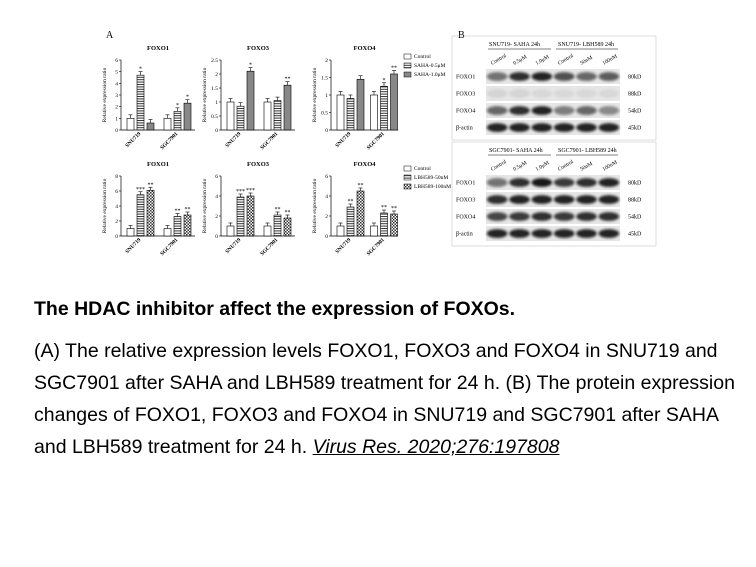 This screenshot has width=756, height=567. What do you see at coordinates (465, 112) in the screenshot?
I see `blot-row-label: FOXO4` at bounding box center [465, 112].